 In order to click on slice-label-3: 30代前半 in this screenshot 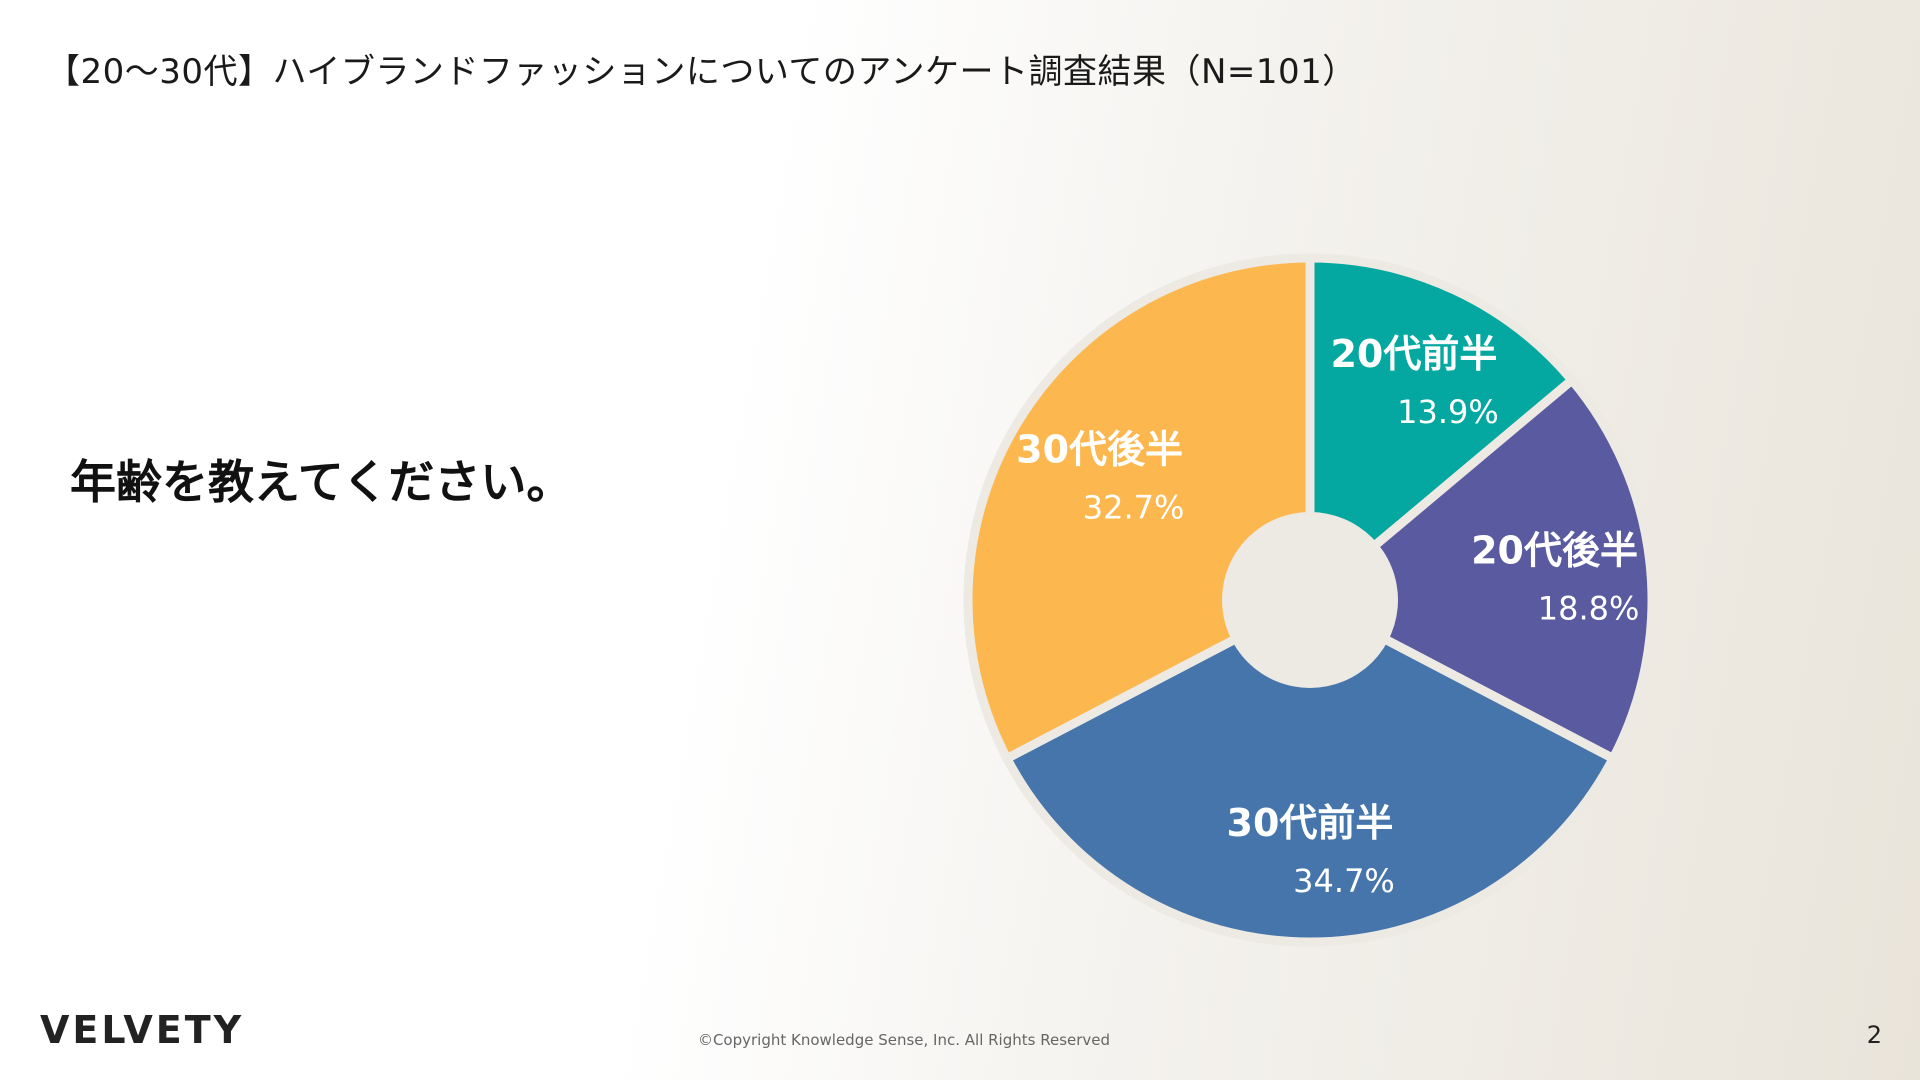, I will do `click(1310, 823)`.